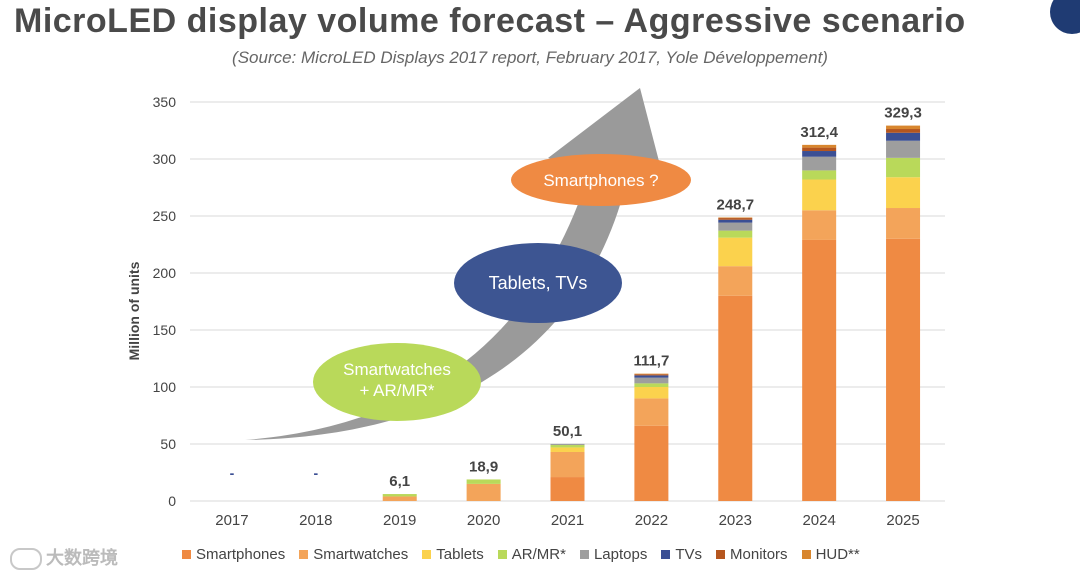  What do you see at coordinates (168, 444) in the screenshot?
I see `y-tick-label-50: 50` at bounding box center [168, 444].